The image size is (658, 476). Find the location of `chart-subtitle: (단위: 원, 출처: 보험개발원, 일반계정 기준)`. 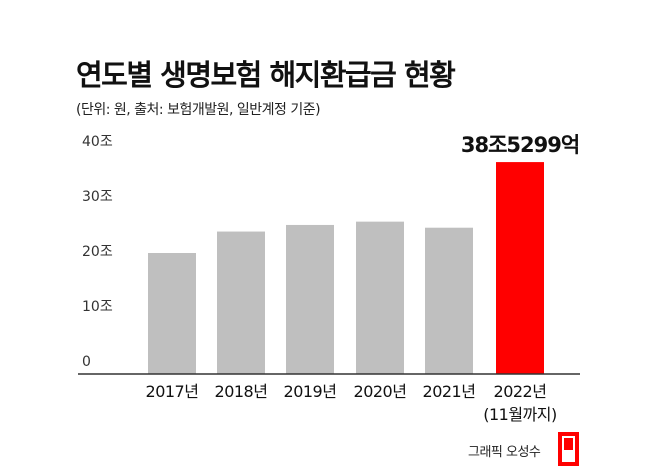

chart-subtitle: (단위: 원, 출처: 보험개발원, 일반계정 기준) is located at coordinates (198, 110).